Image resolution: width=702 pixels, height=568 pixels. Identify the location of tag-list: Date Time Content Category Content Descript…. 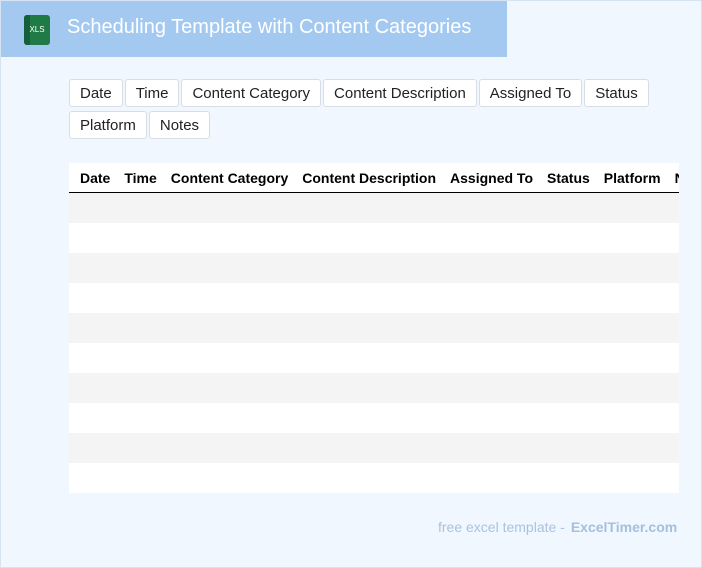
(369, 109).